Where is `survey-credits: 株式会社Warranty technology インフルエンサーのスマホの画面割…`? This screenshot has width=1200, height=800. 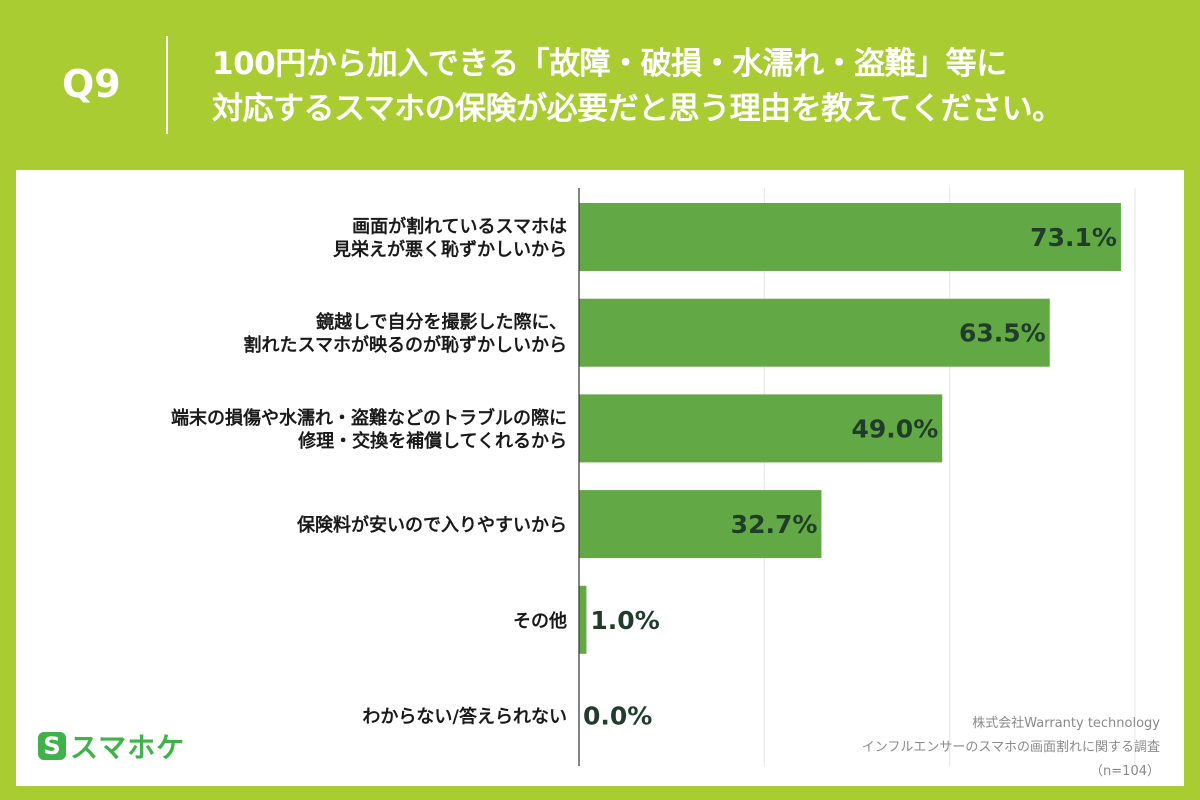 survey-credits: 株式会社Warranty technology インフルエンサーのスマホの画面割… is located at coordinates (1011, 748).